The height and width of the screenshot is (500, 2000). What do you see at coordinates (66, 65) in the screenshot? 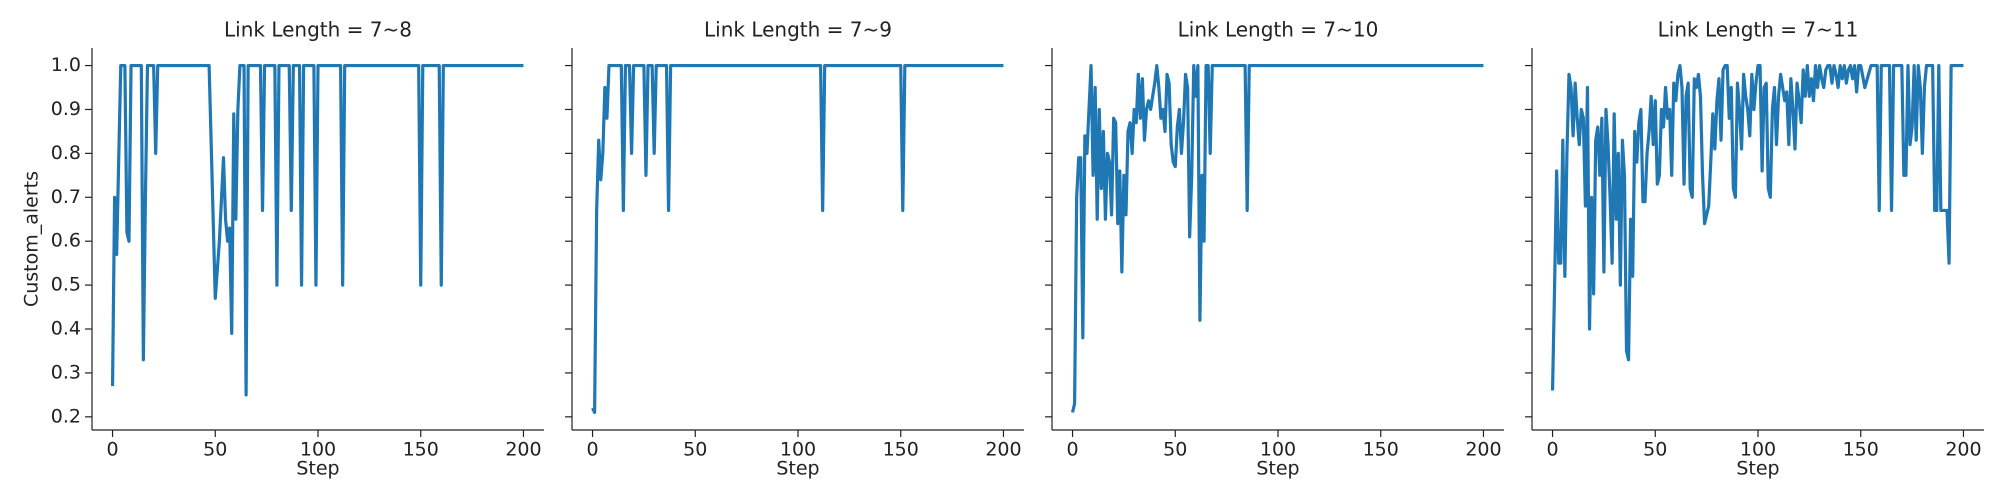
I see `y-tick-label: 1.0` at bounding box center [66, 65].